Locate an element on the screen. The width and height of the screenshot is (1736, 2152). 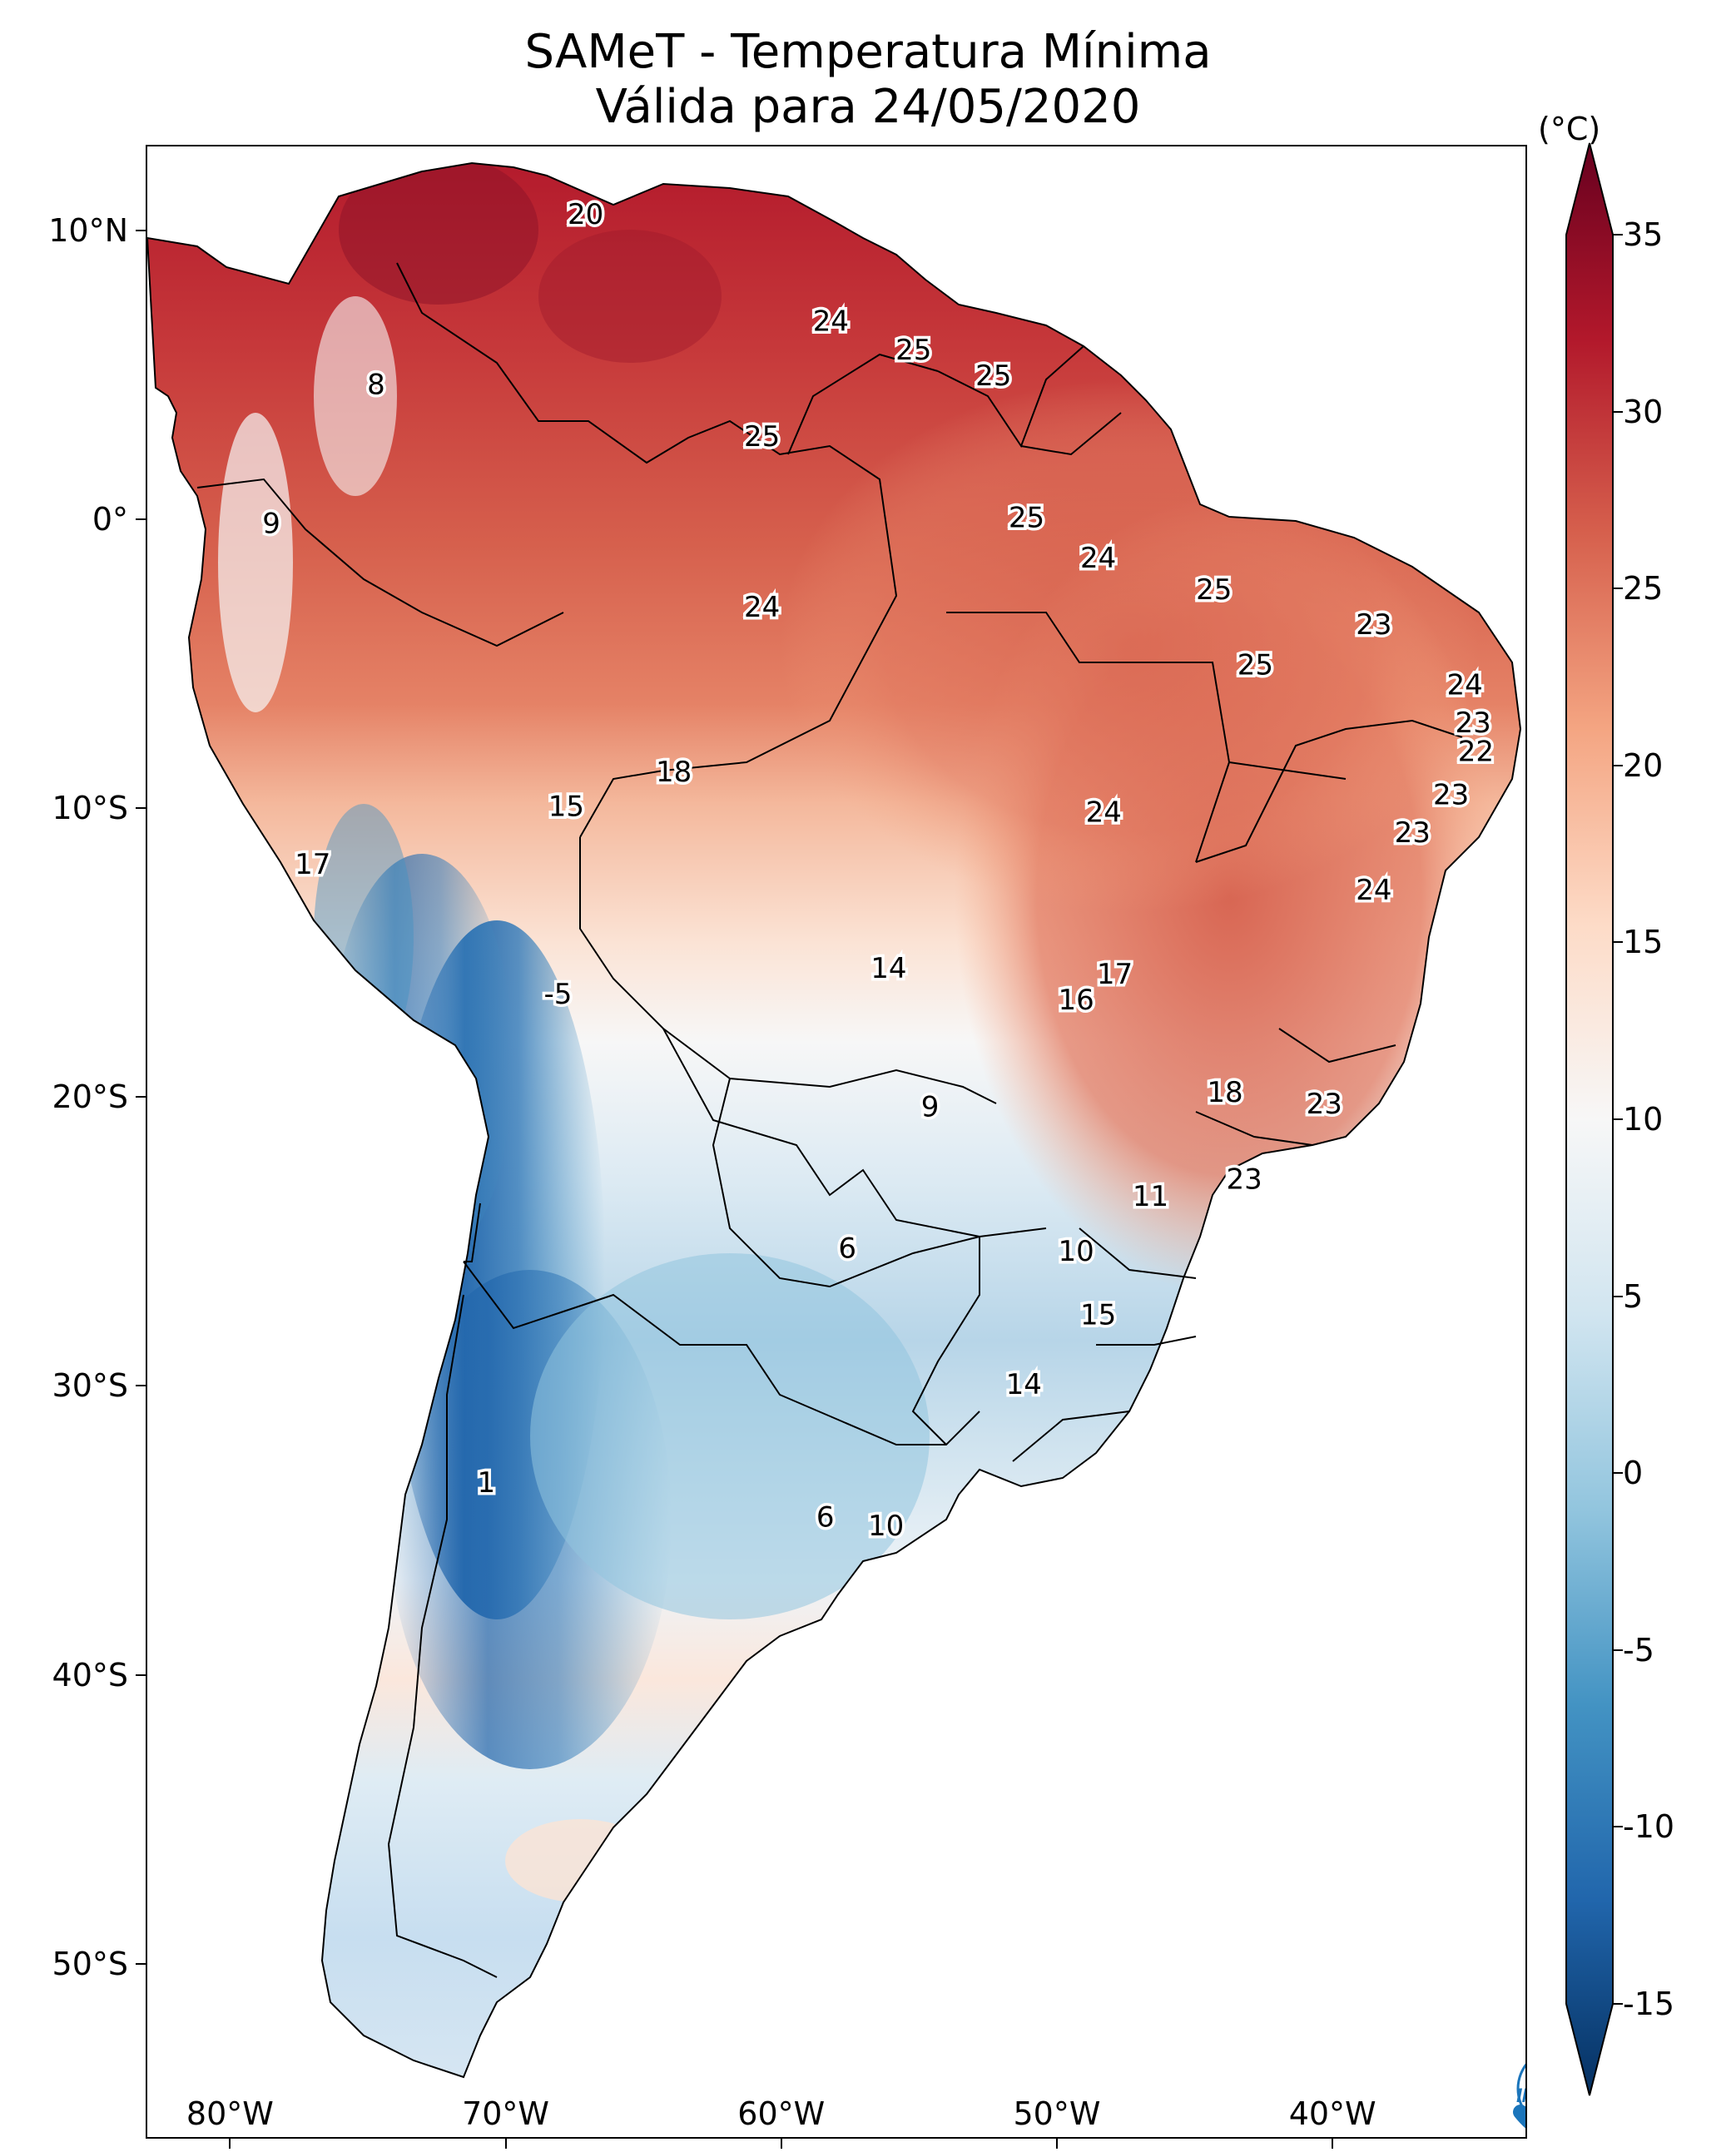
latitude-tick-label: 10°N is located at coordinates (88, 230).